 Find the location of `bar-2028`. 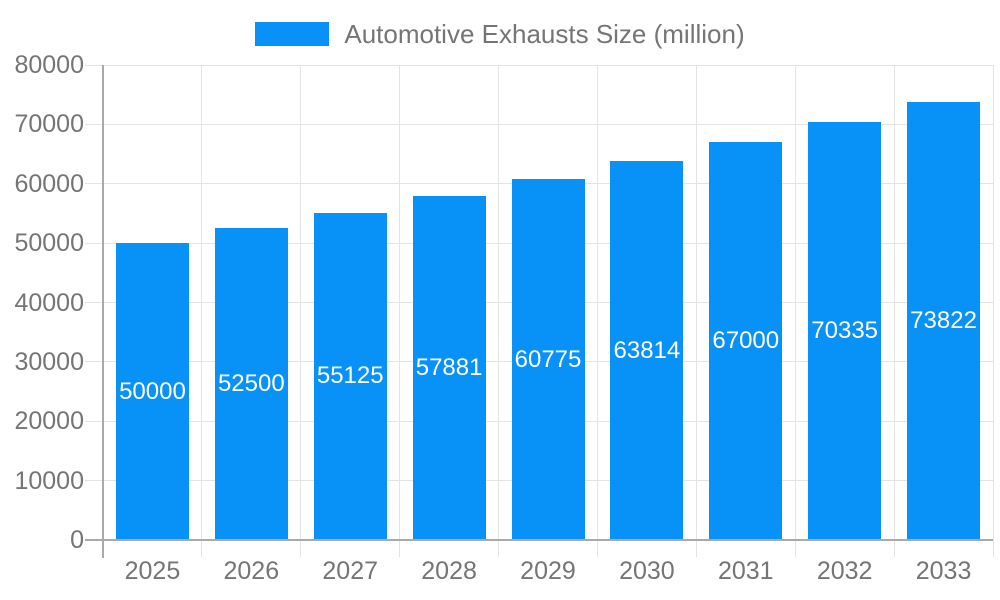

bar-2028 is located at coordinates (449, 368).